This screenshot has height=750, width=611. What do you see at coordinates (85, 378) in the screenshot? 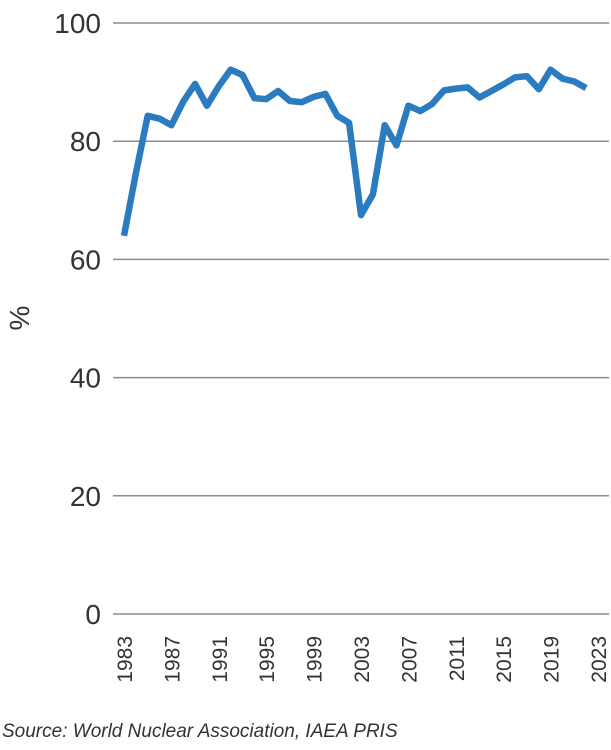
I see `y-tick-label: 40` at bounding box center [85, 378].